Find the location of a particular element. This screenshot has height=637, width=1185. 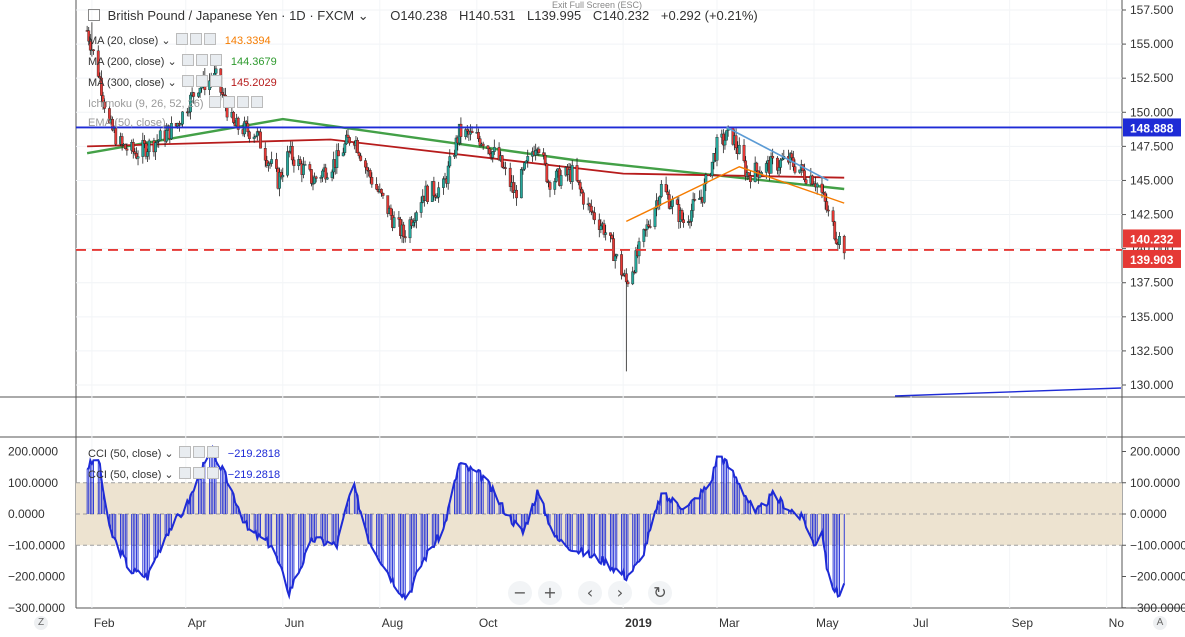

time-tick-label: Sep is located at coordinates (1023, 623).